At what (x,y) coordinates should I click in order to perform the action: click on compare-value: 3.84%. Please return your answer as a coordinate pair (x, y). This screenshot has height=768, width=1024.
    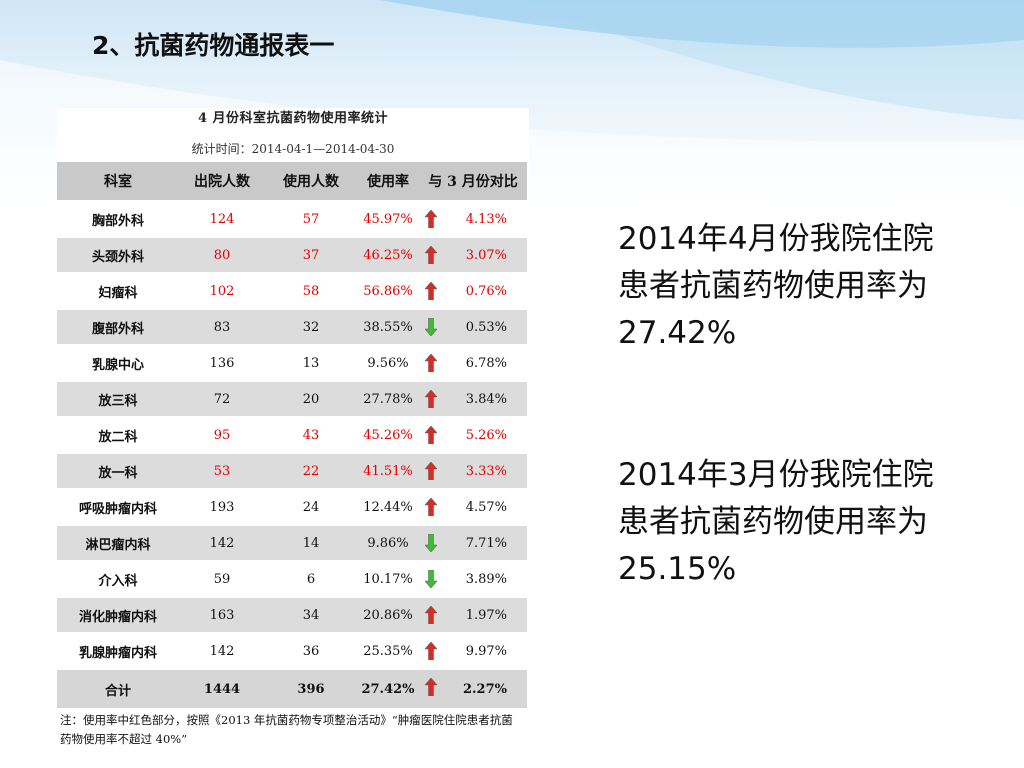
    Looking at the image, I should click on (486, 399).